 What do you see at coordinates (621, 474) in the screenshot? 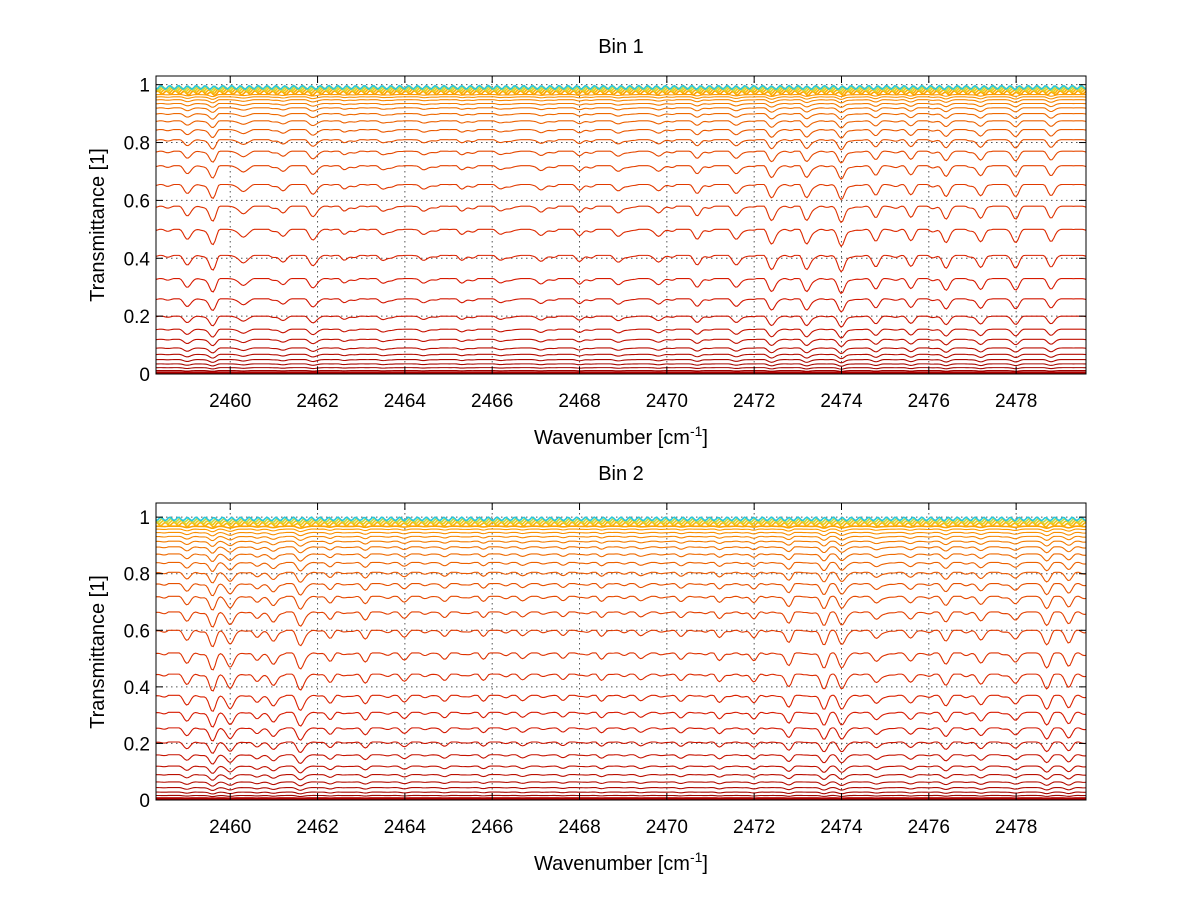
I see `chart-title: Bin 2` at bounding box center [621, 474].